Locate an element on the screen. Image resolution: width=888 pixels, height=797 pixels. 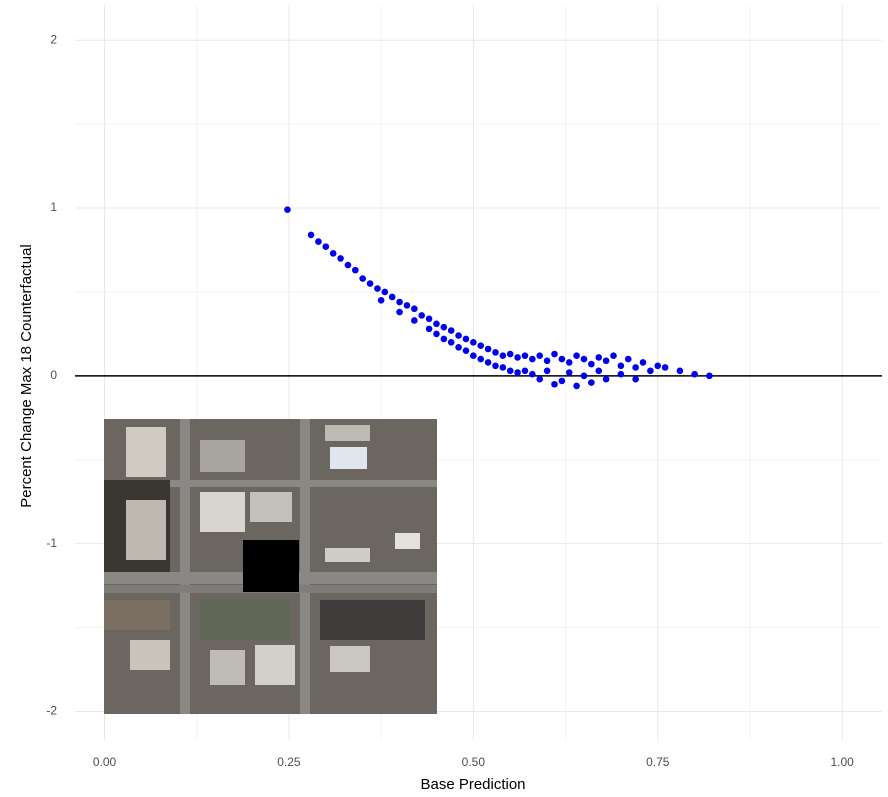
x-tick-label: 0.00 is located at coordinates (105, 762).